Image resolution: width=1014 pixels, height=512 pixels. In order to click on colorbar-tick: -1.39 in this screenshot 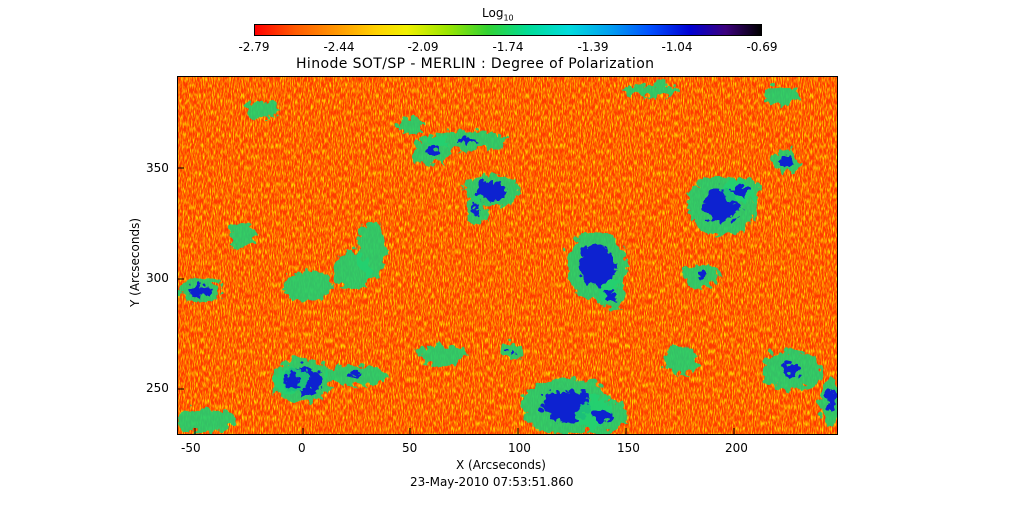, I will do `click(593, 47)`.